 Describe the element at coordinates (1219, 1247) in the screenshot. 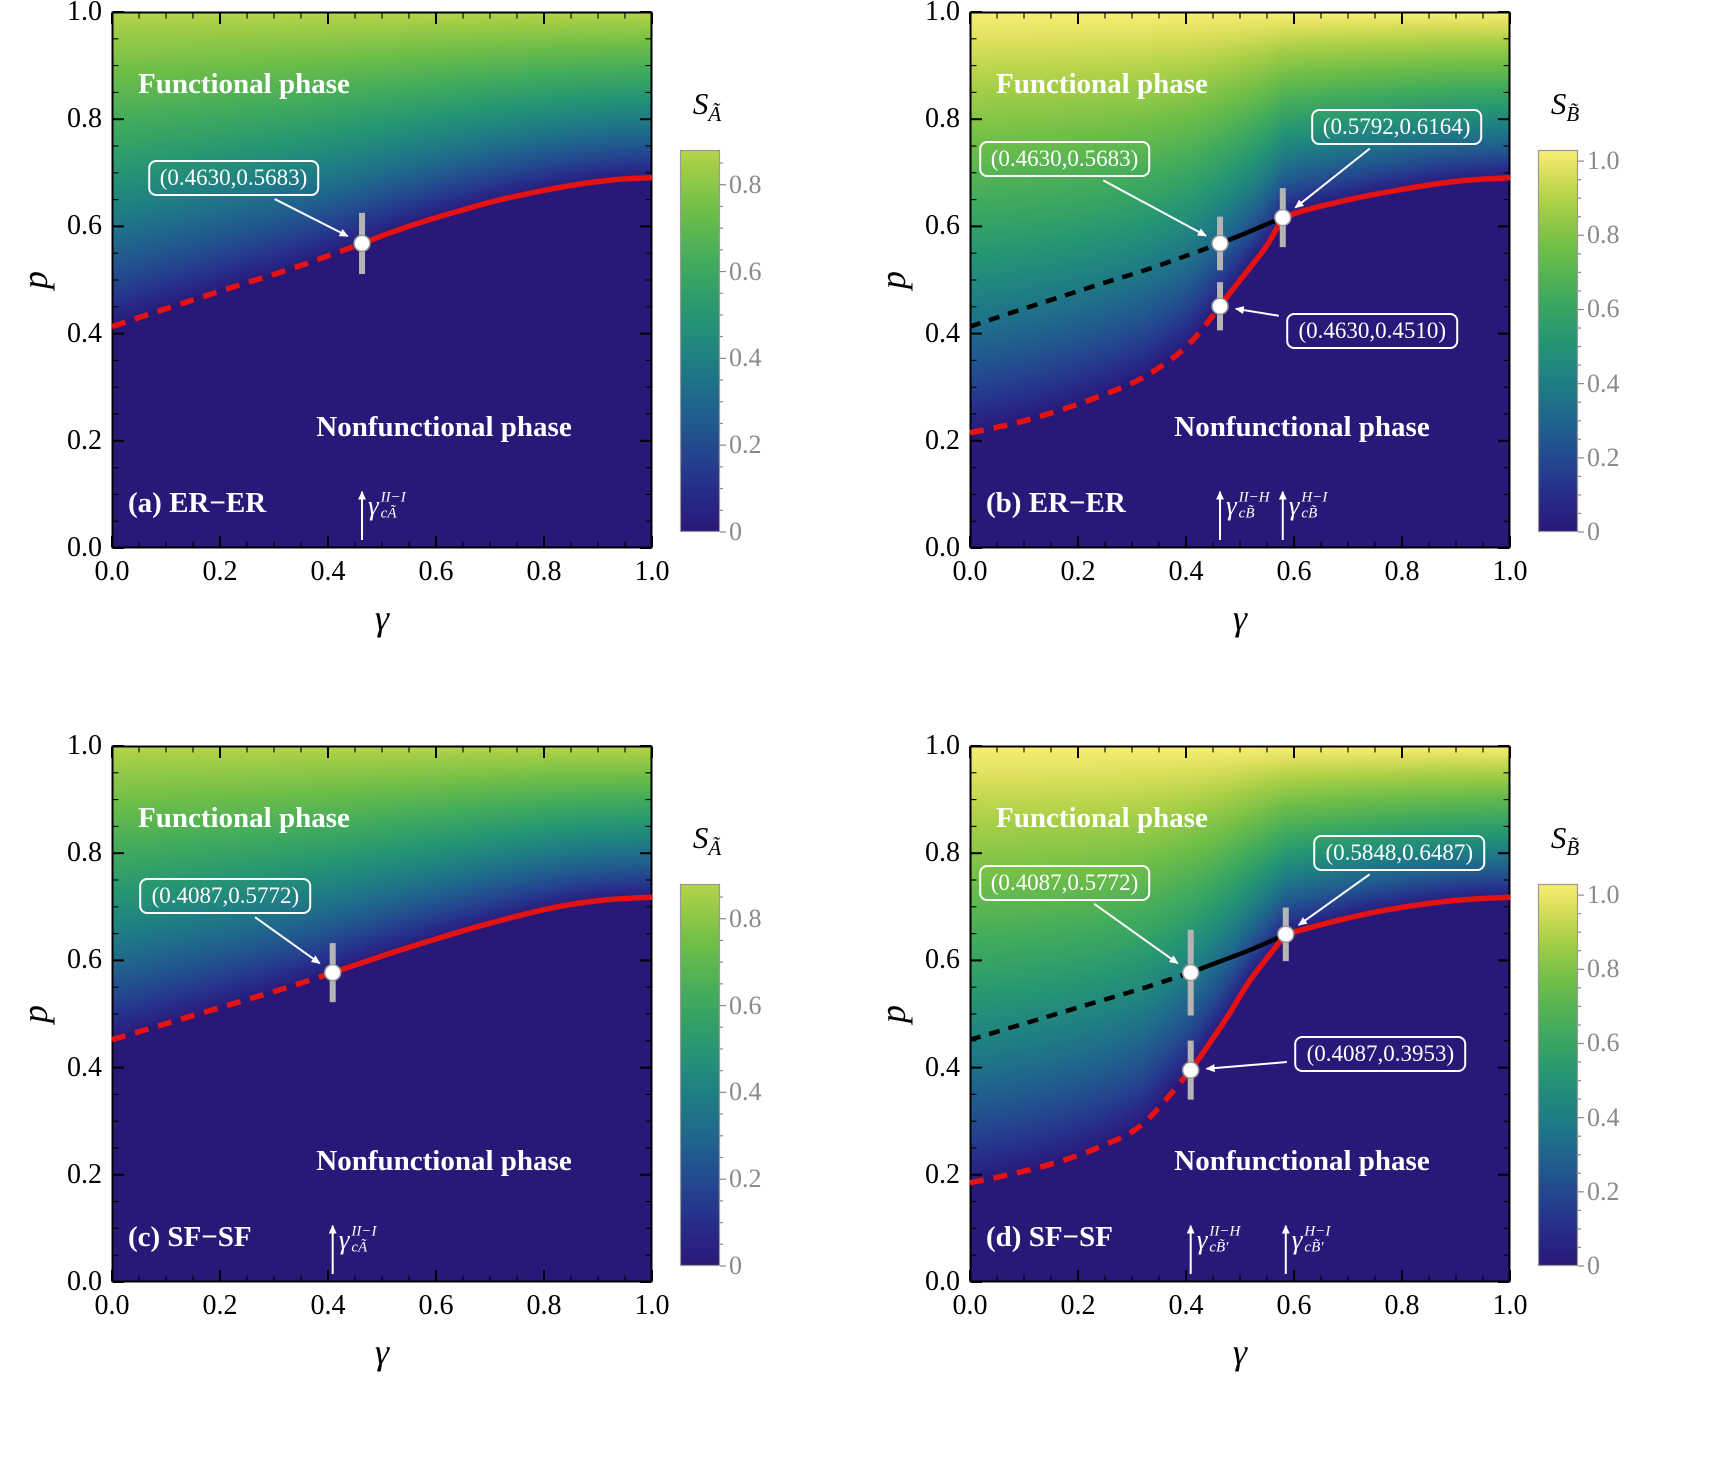

I see `gamma-subscript: cB̃′` at that location.